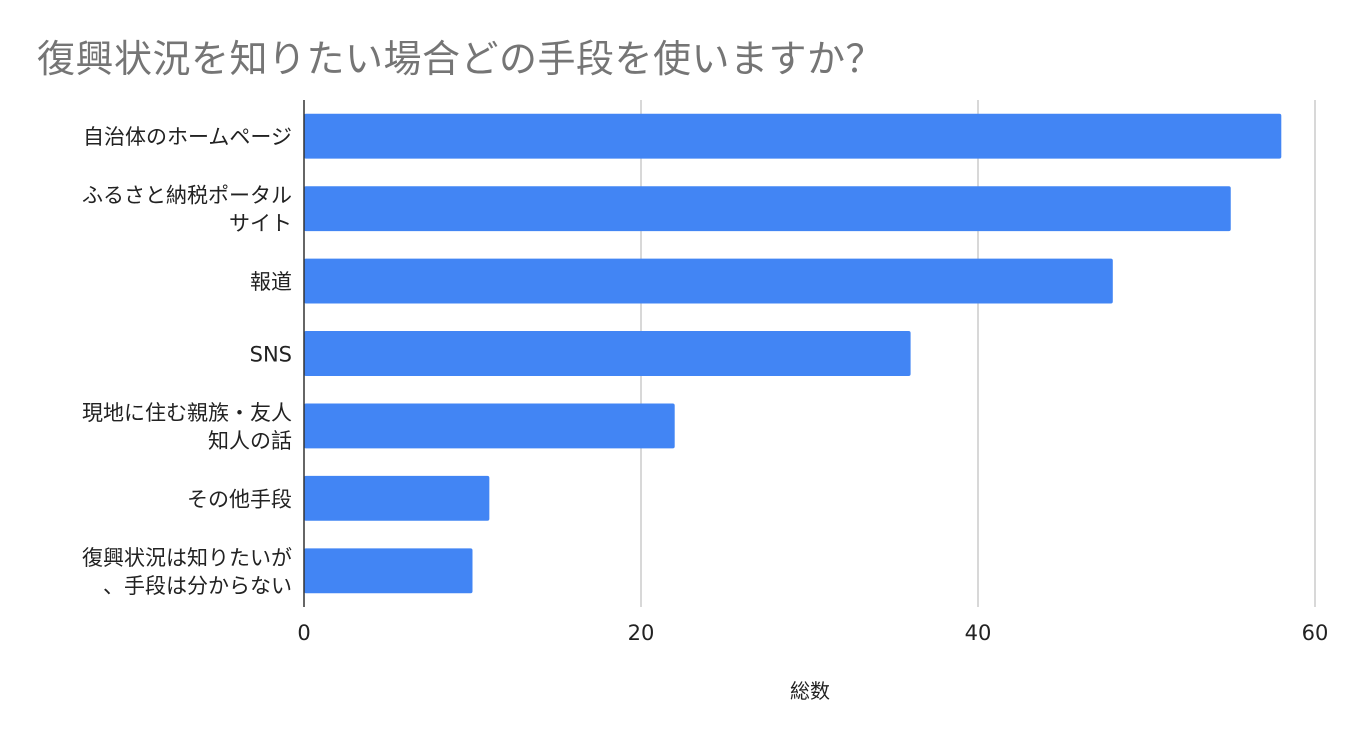 Image resolution: width=1352 pixels, height=742 pixels. Describe the element at coordinates (978, 633) in the screenshot. I see `x-tick-label: 40` at that location.